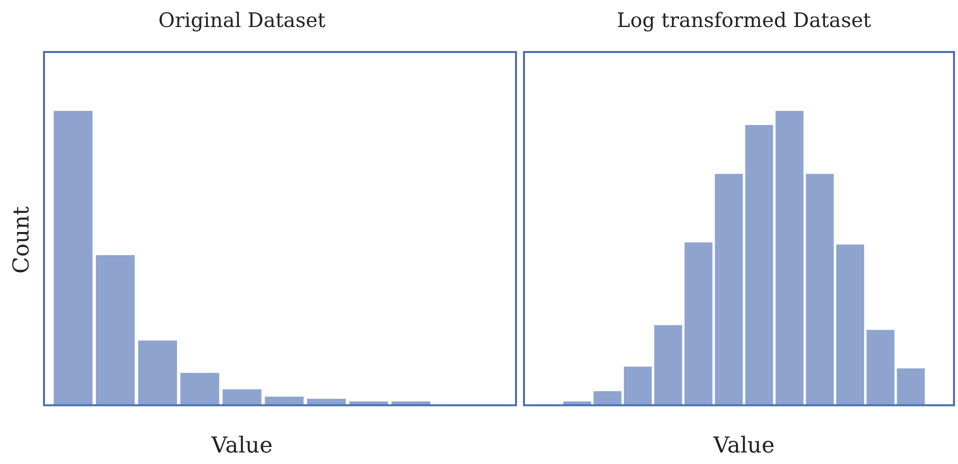 The width and height of the screenshot is (958, 464). What do you see at coordinates (22, 240) in the screenshot?
I see `y-axis-title: Count` at bounding box center [22, 240].